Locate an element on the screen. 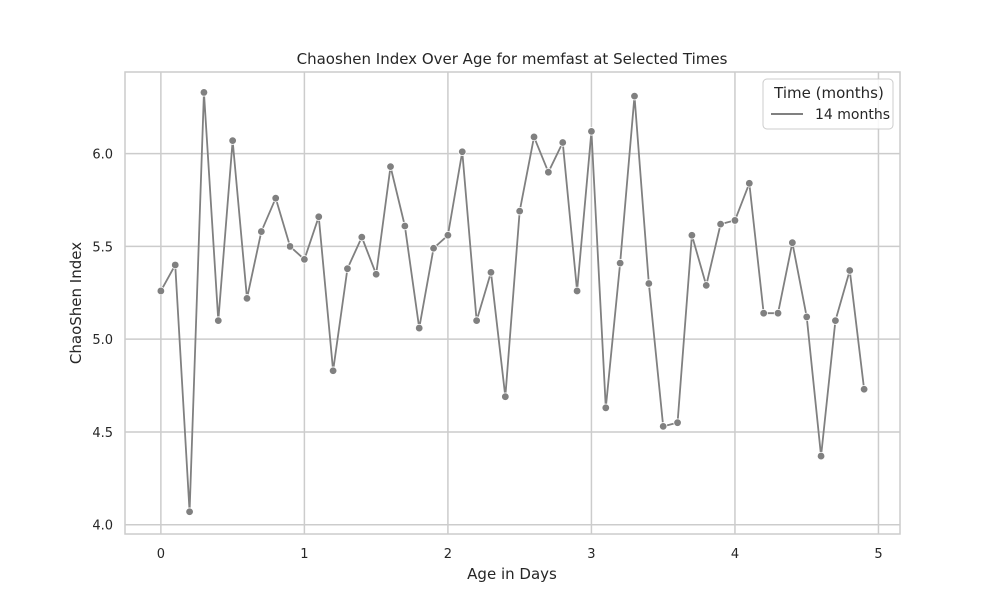  y-tick-label: 5.0 is located at coordinates (102, 340).